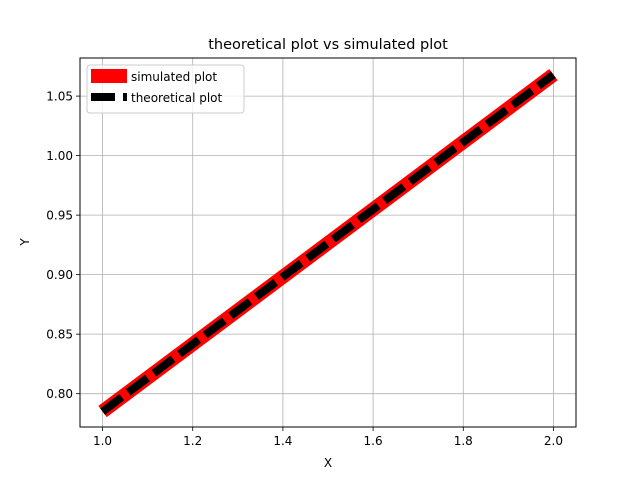  I want to click on legend-label-simulated: simulated plot, so click(174, 77).